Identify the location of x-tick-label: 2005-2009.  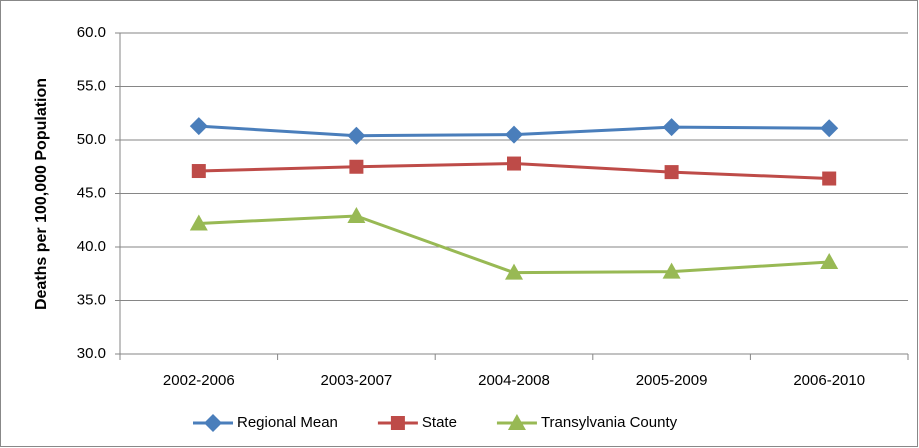
(672, 380).